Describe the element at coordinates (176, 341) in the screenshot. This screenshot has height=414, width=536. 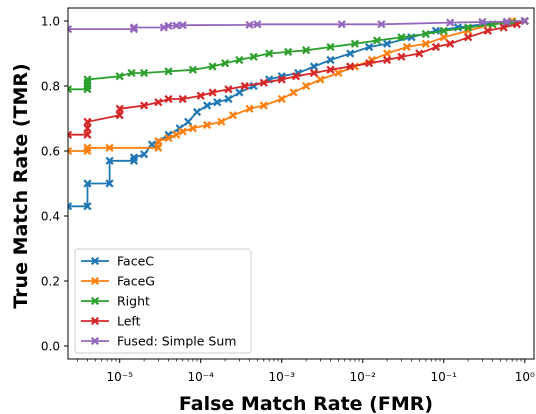
I see `legend-label: Fused: Simple Sum` at that location.